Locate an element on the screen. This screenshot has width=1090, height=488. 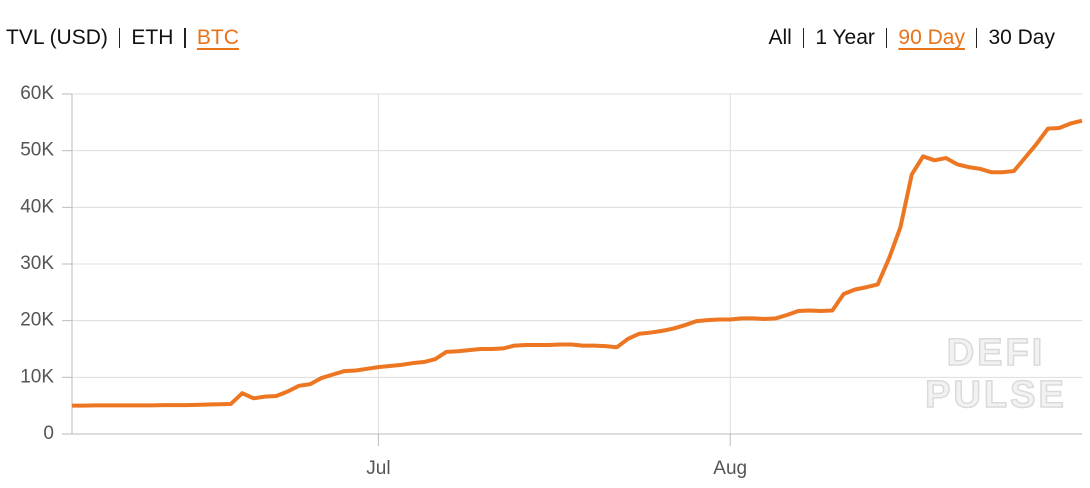
option: TVL (USD) is located at coordinates (57, 37).